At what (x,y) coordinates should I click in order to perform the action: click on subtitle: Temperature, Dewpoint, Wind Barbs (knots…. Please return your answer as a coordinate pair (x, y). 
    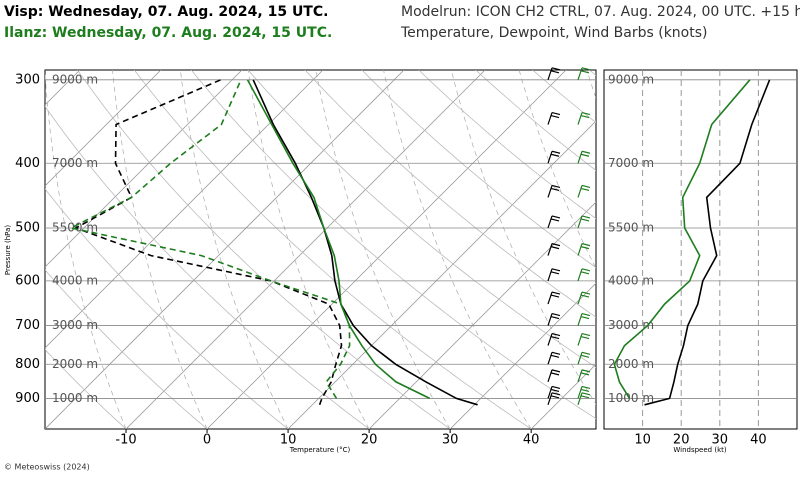
    Looking at the image, I should click on (554, 33).